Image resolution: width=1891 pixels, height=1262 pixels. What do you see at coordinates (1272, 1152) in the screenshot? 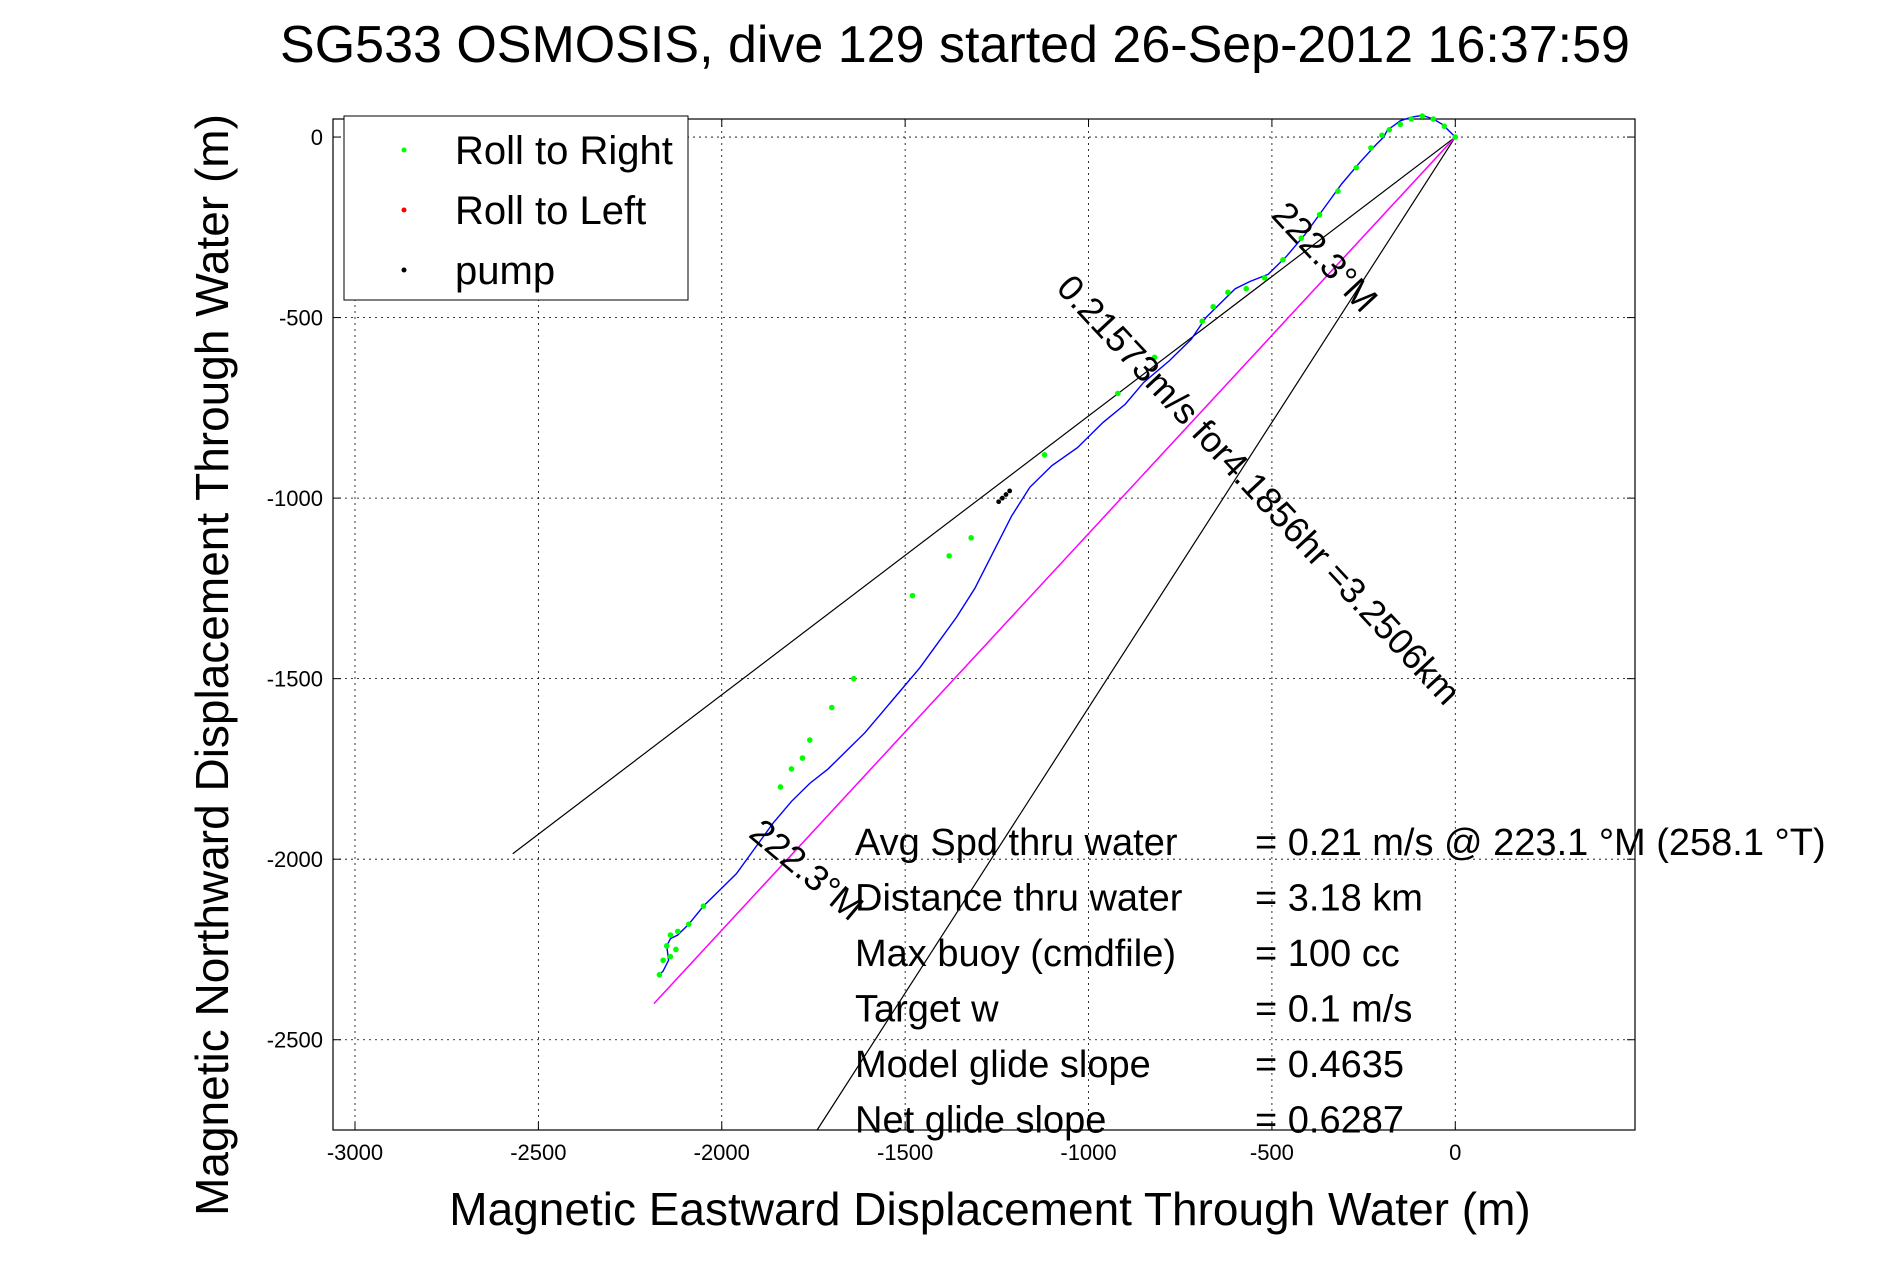
I see `x-tick-label: -500` at bounding box center [1272, 1152].